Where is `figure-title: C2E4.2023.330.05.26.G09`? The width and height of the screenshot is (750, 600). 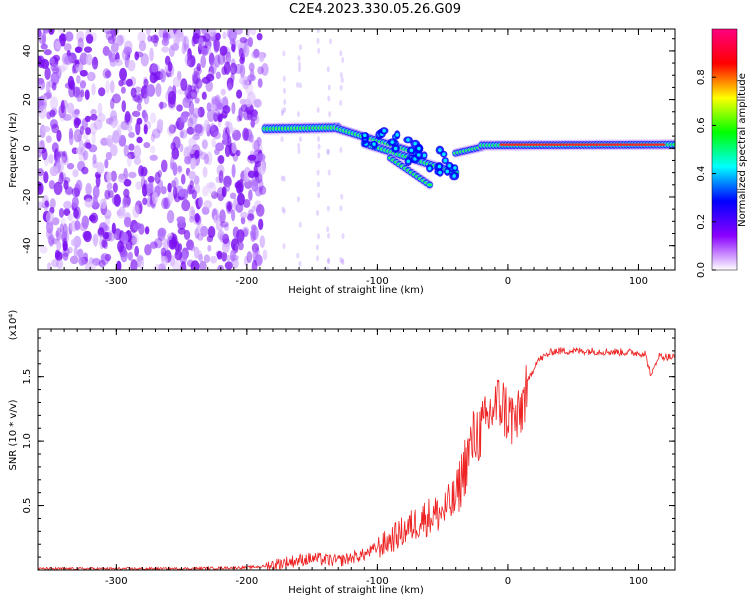
figure-title: C2E4.2023.330.05.26.G09 is located at coordinates (375, 9).